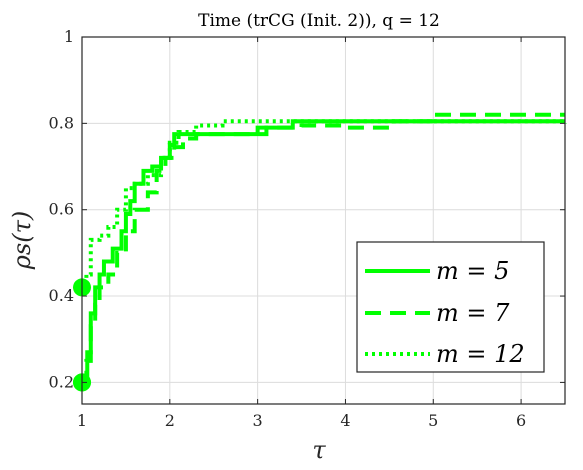  What do you see at coordinates (170, 420) in the screenshot?
I see `x-tick-label: 2` at bounding box center [170, 420].